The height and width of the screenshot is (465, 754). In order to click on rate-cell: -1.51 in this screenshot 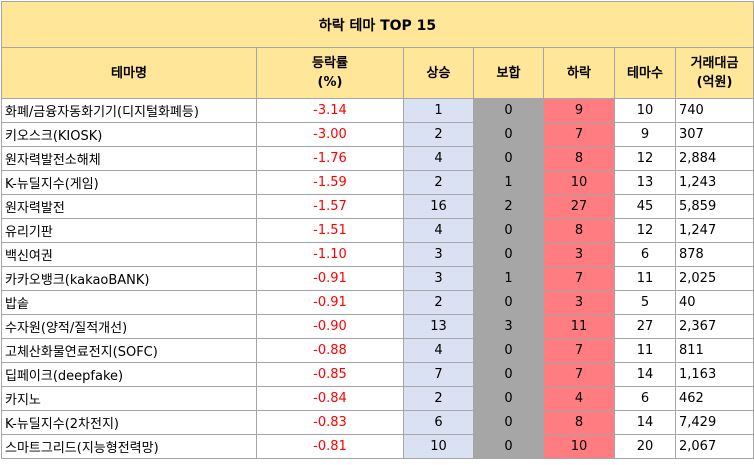, I will do `click(330, 230)`.